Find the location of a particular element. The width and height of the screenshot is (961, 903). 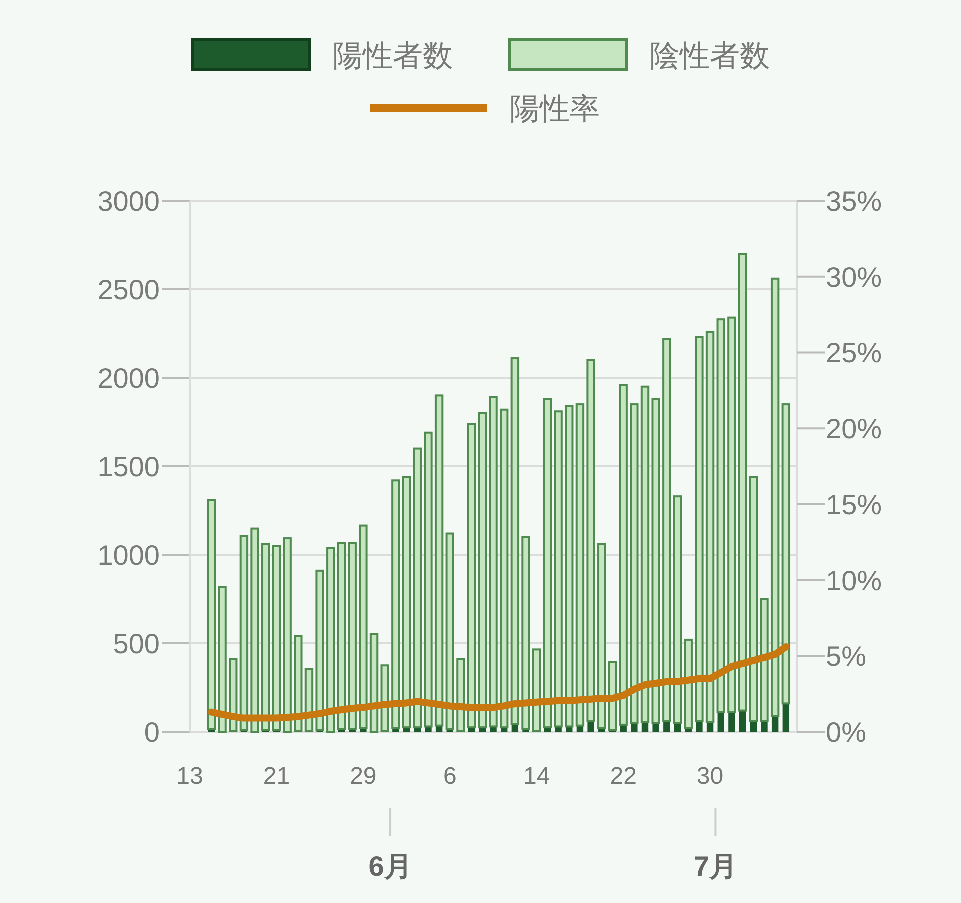

legend-label: 陽性率 is located at coordinates (555, 109).